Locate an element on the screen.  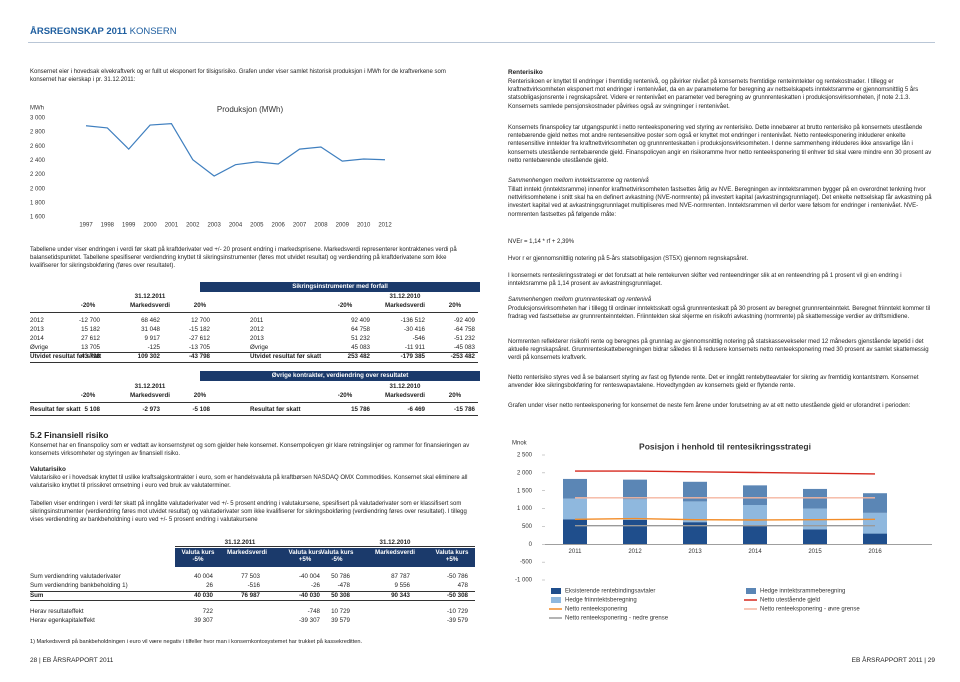
table-cell: 722 is located at coordinates (207, 611).